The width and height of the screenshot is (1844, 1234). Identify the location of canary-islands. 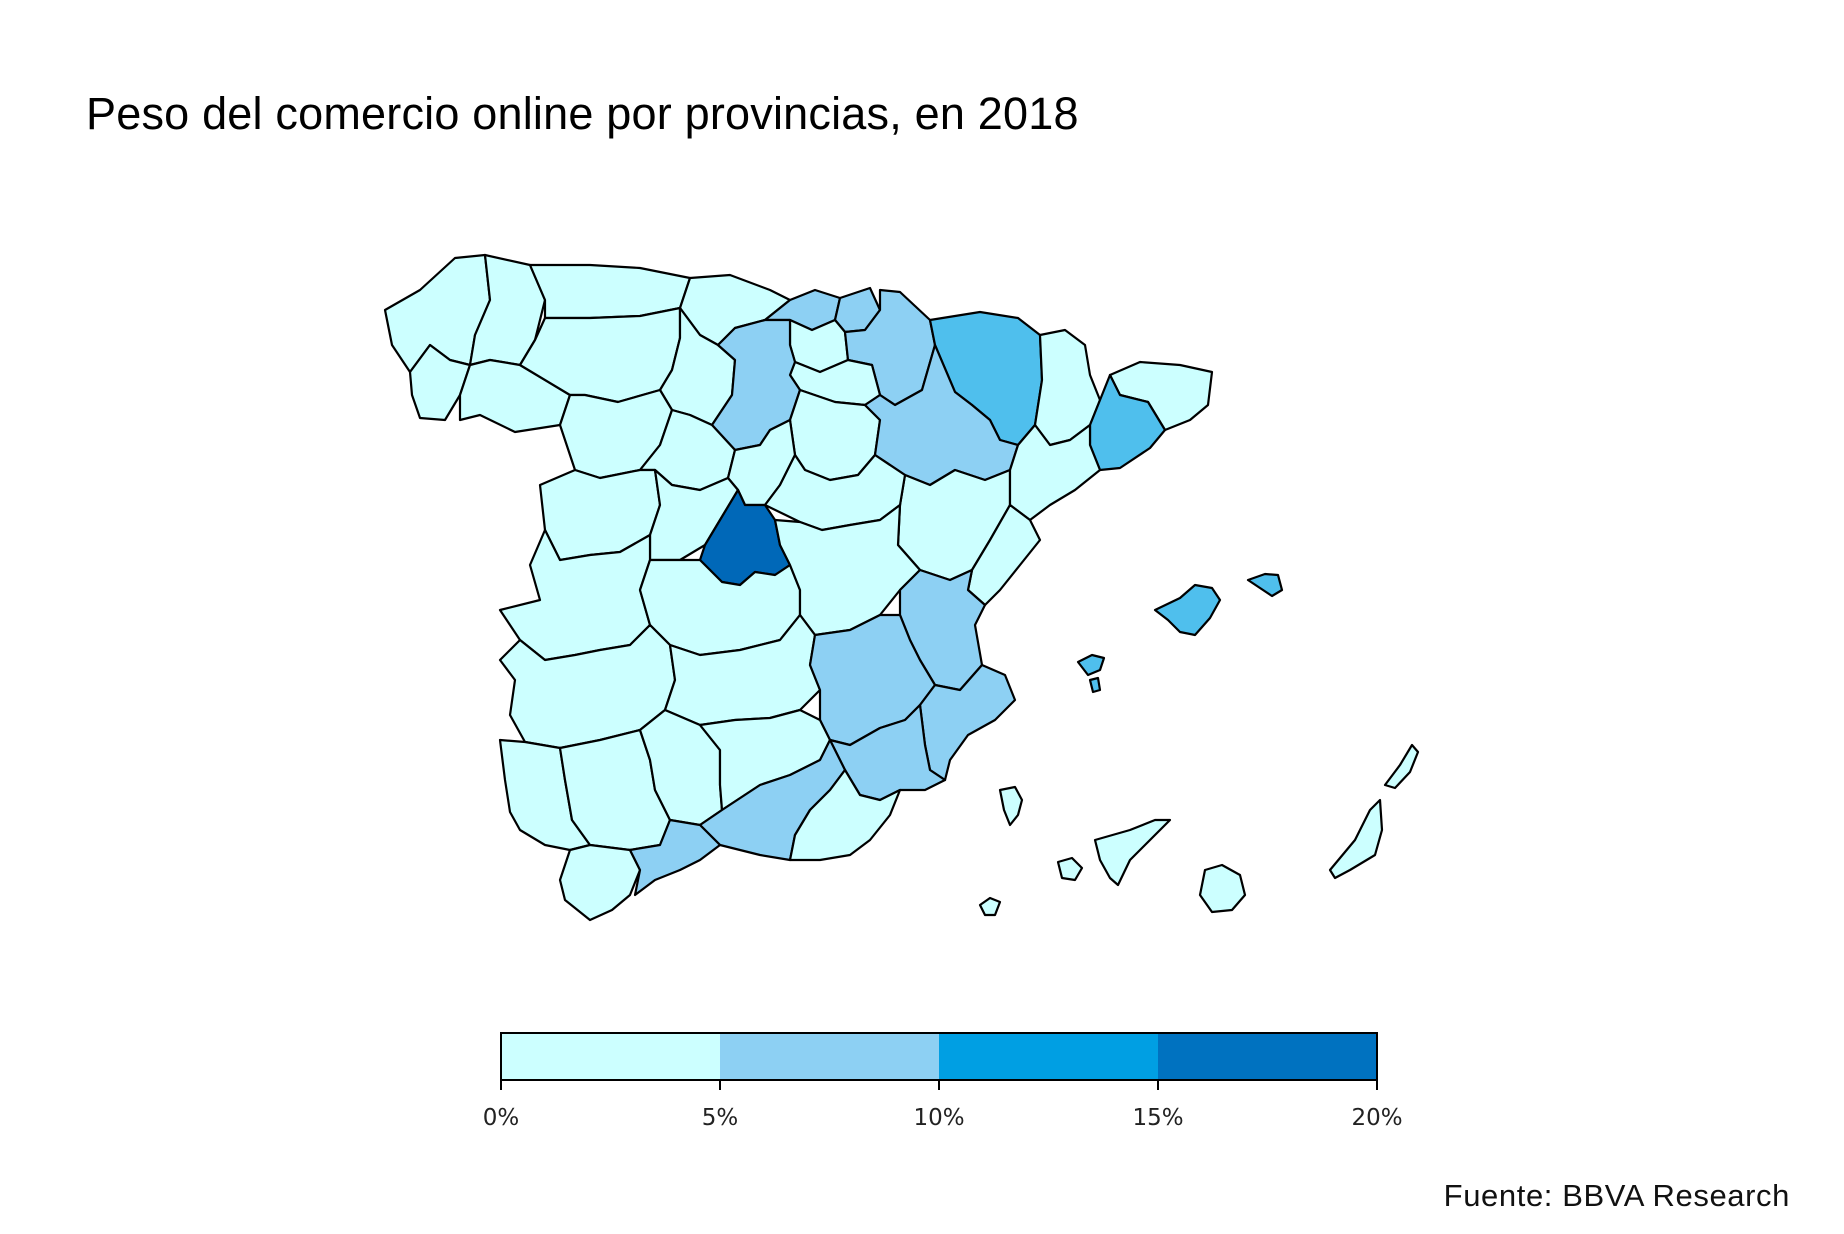
(1199, 830).